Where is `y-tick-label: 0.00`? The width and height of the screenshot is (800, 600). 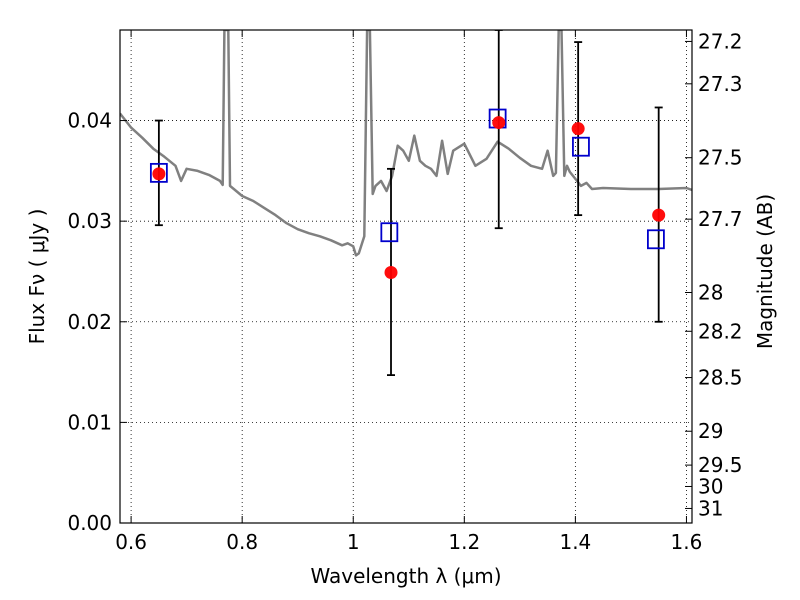 y-tick-label: 0.00 is located at coordinates (89, 523).